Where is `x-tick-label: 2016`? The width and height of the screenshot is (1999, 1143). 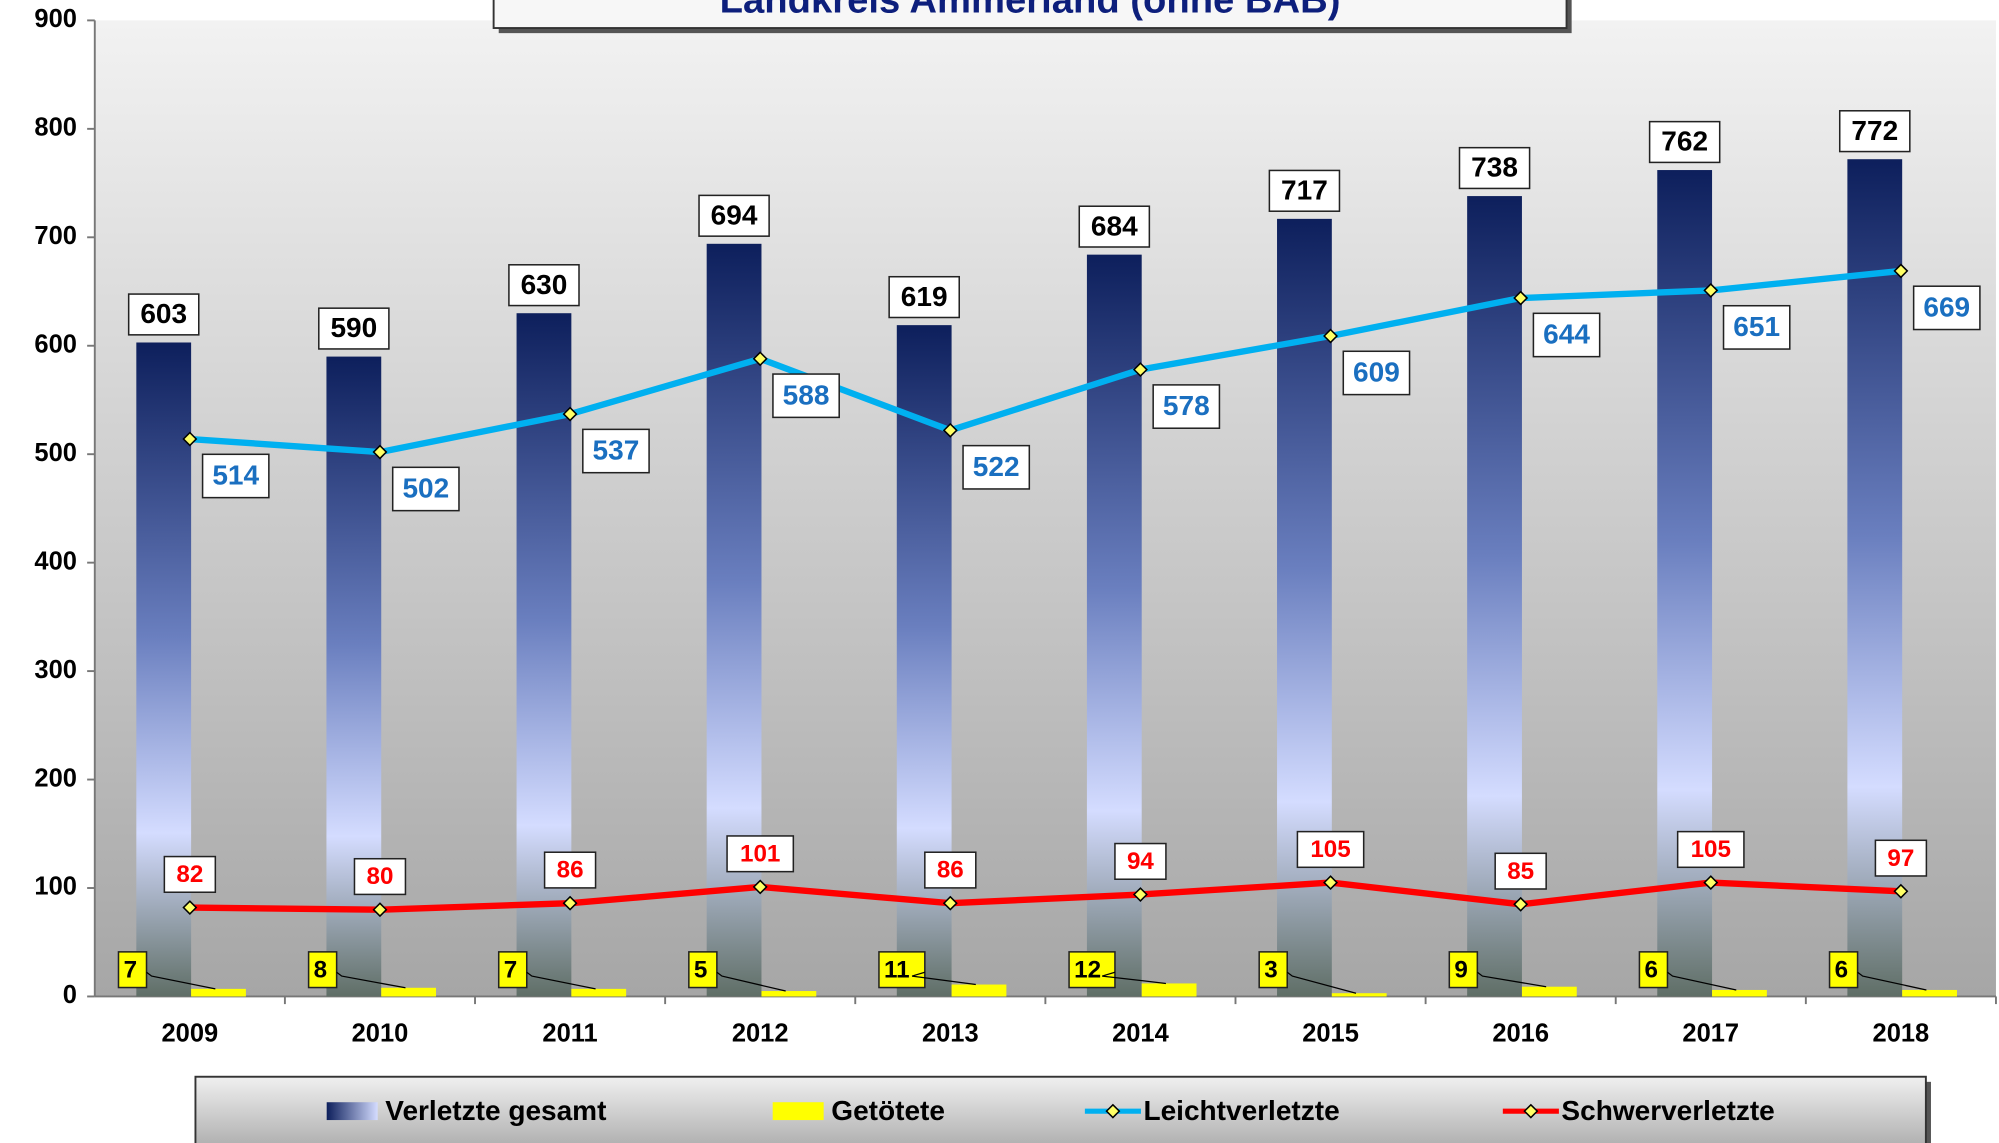
x-tick-label: 2016 is located at coordinates (1520, 1033).